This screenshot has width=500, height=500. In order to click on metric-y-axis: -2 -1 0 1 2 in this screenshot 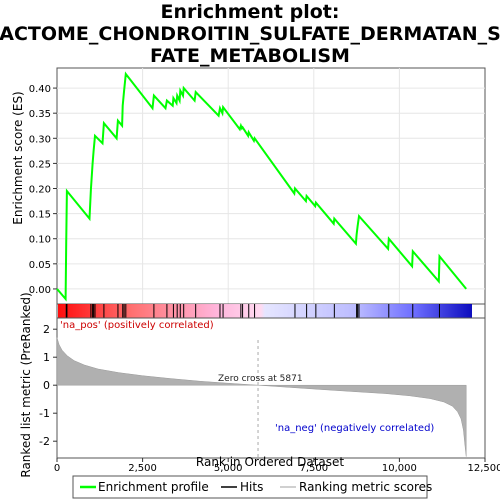, I will do `click(48, 385)`.